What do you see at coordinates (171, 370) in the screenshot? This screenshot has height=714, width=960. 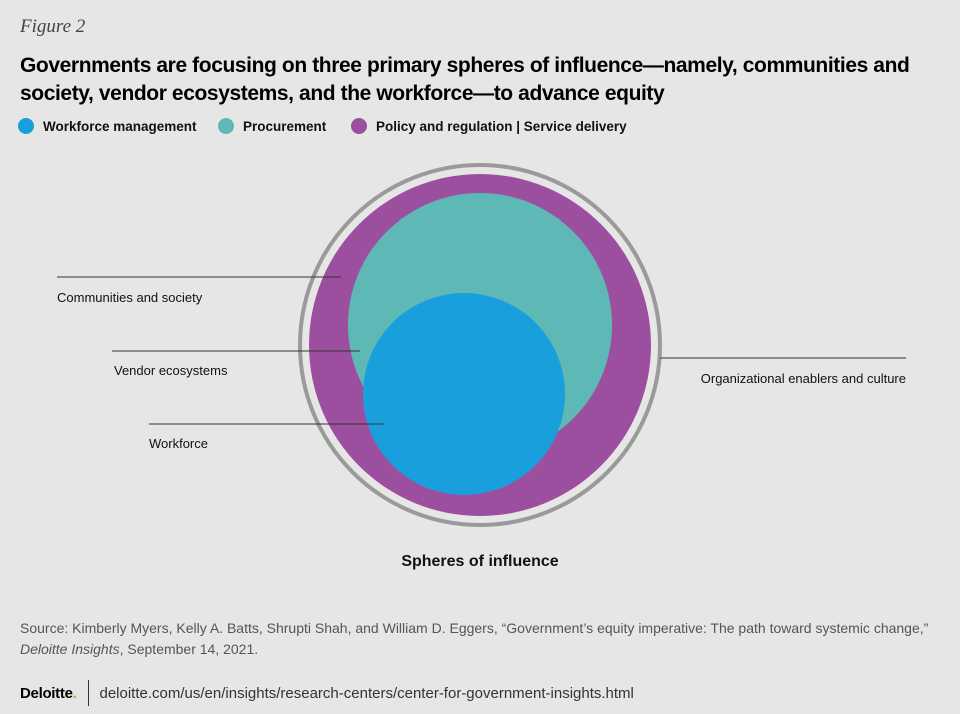 I see `label-vendor: Vendor ecosystems` at bounding box center [171, 370].